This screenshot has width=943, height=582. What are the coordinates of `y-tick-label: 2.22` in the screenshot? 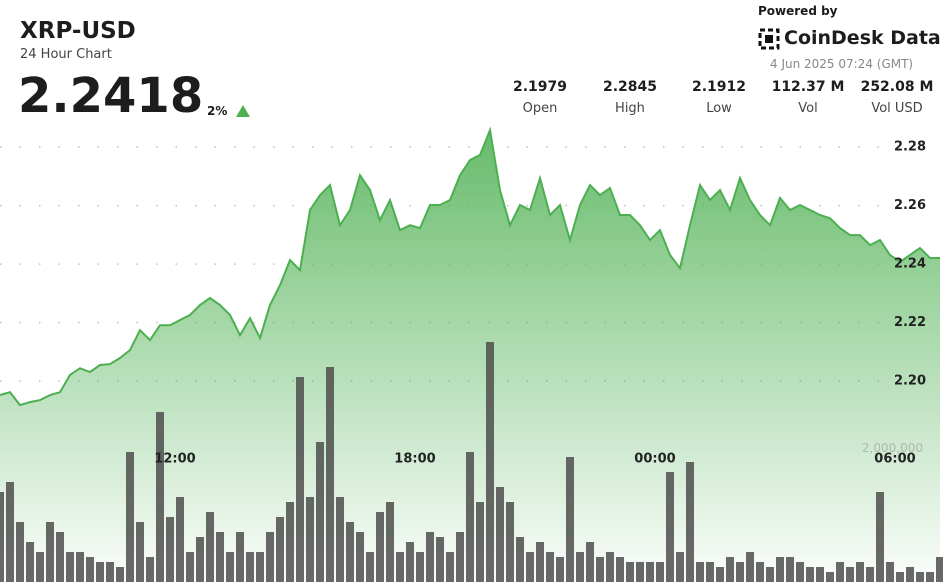 It's located at (910, 322).